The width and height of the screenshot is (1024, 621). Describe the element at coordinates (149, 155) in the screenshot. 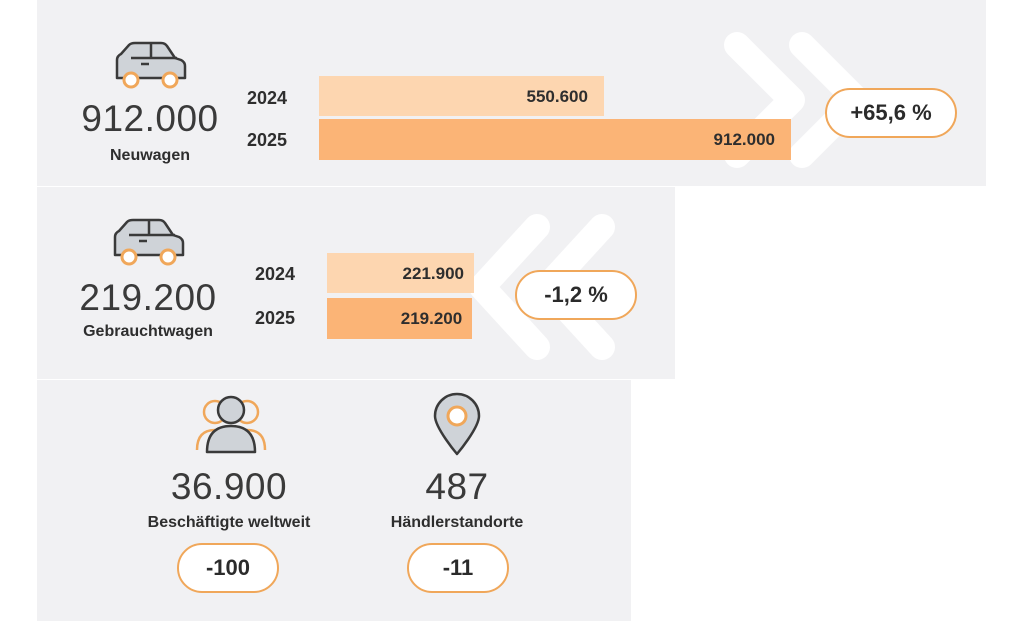

I see `neuwagen-label: Neuwagen` at that location.